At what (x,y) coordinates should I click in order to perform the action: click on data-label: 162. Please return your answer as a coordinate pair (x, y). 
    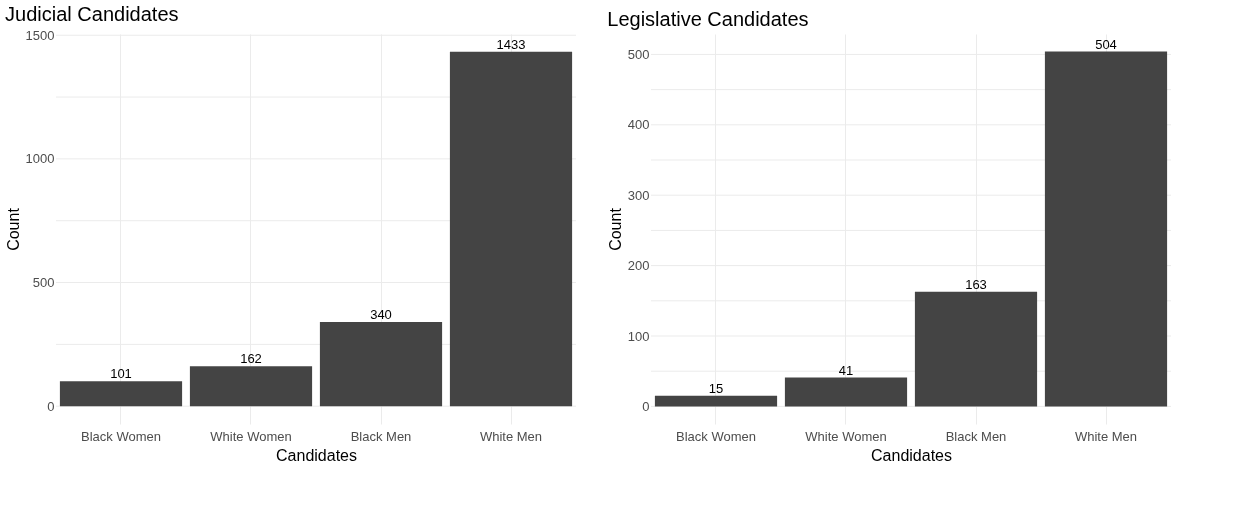
    Looking at the image, I should click on (251, 359).